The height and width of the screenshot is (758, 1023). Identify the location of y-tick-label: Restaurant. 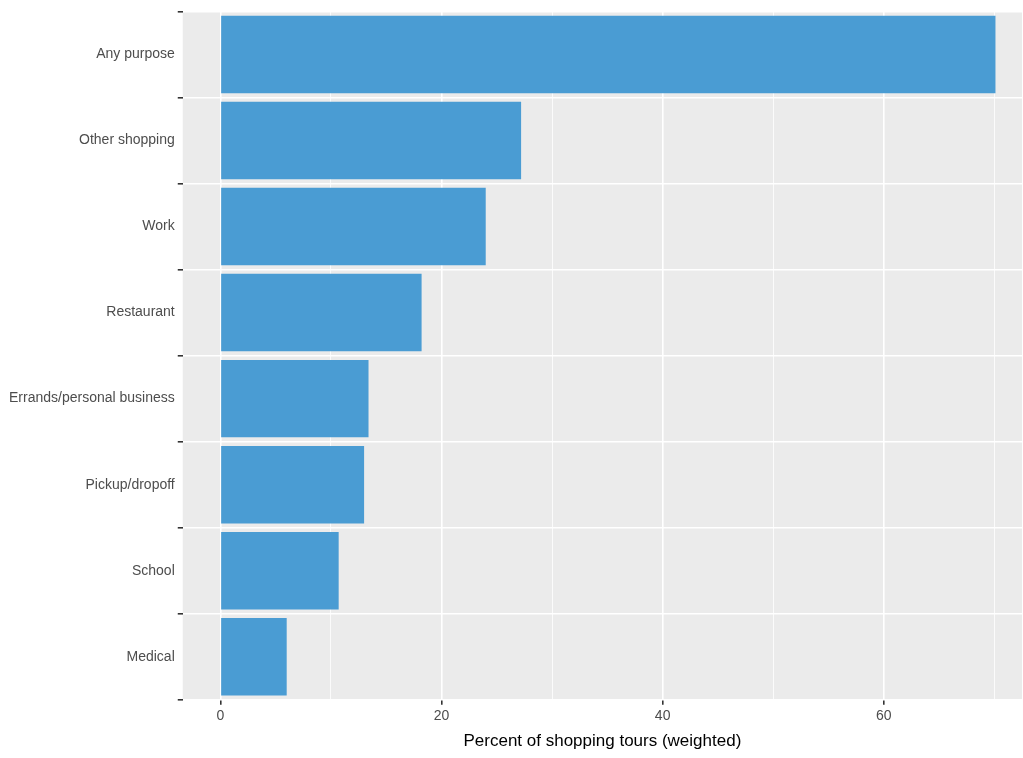
(140, 311).